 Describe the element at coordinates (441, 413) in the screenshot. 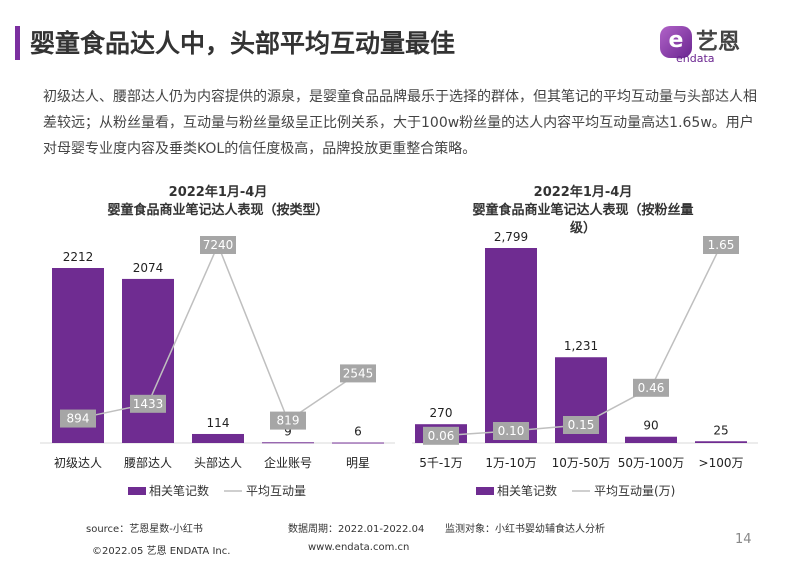

I see `bar-value-label: 270` at that location.